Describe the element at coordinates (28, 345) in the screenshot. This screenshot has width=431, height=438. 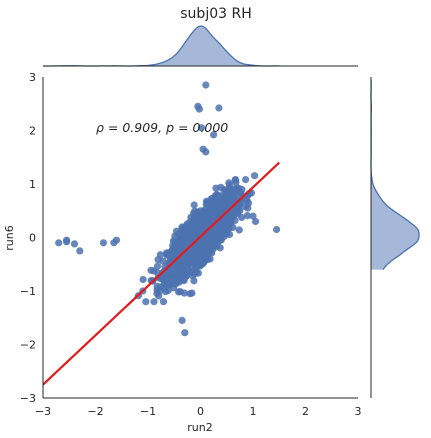
I see `y-tick-label: −2` at that location.